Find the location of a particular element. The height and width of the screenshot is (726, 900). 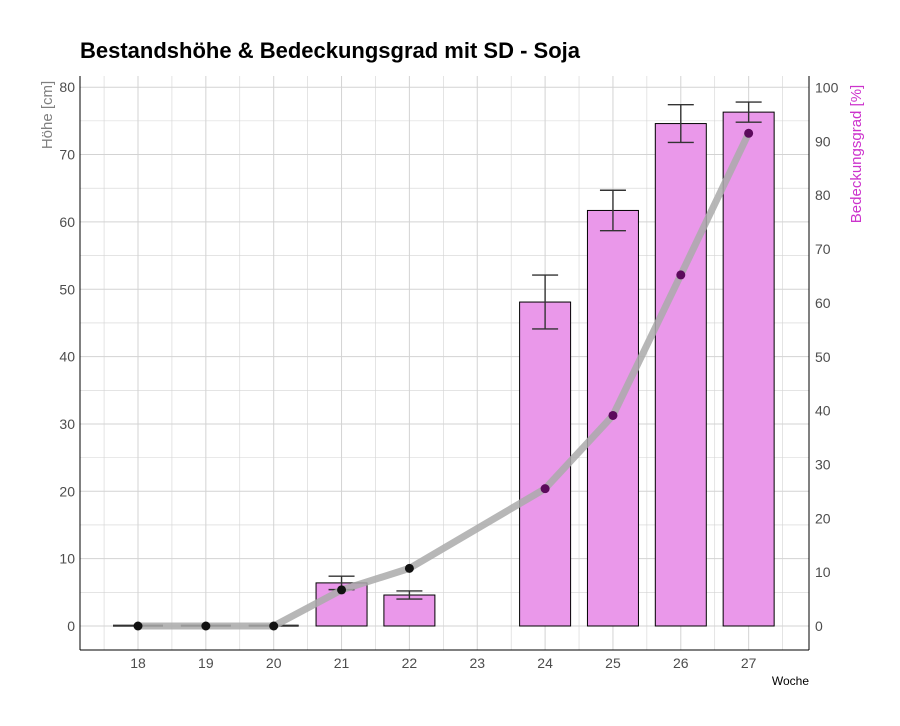

x-axis-label: Woche is located at coordinates (790, 681).